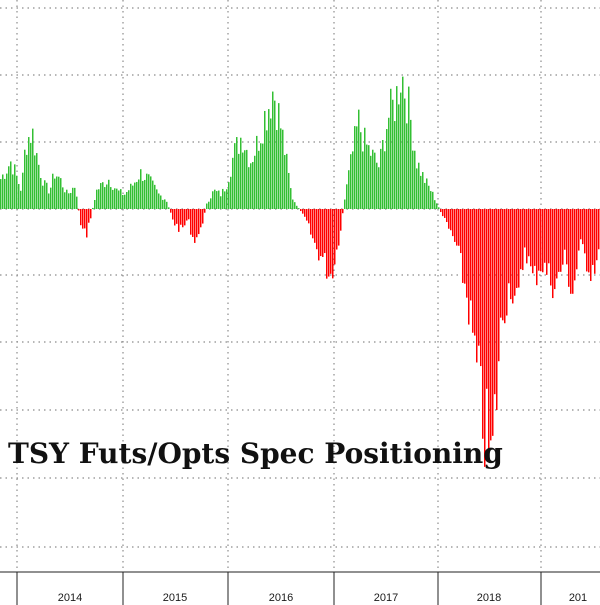 This screenshot has height=605, width=600. Describe the element at coordinates (489, 598) in the screenshot. I see `x-tick-label: 2018` at that location.